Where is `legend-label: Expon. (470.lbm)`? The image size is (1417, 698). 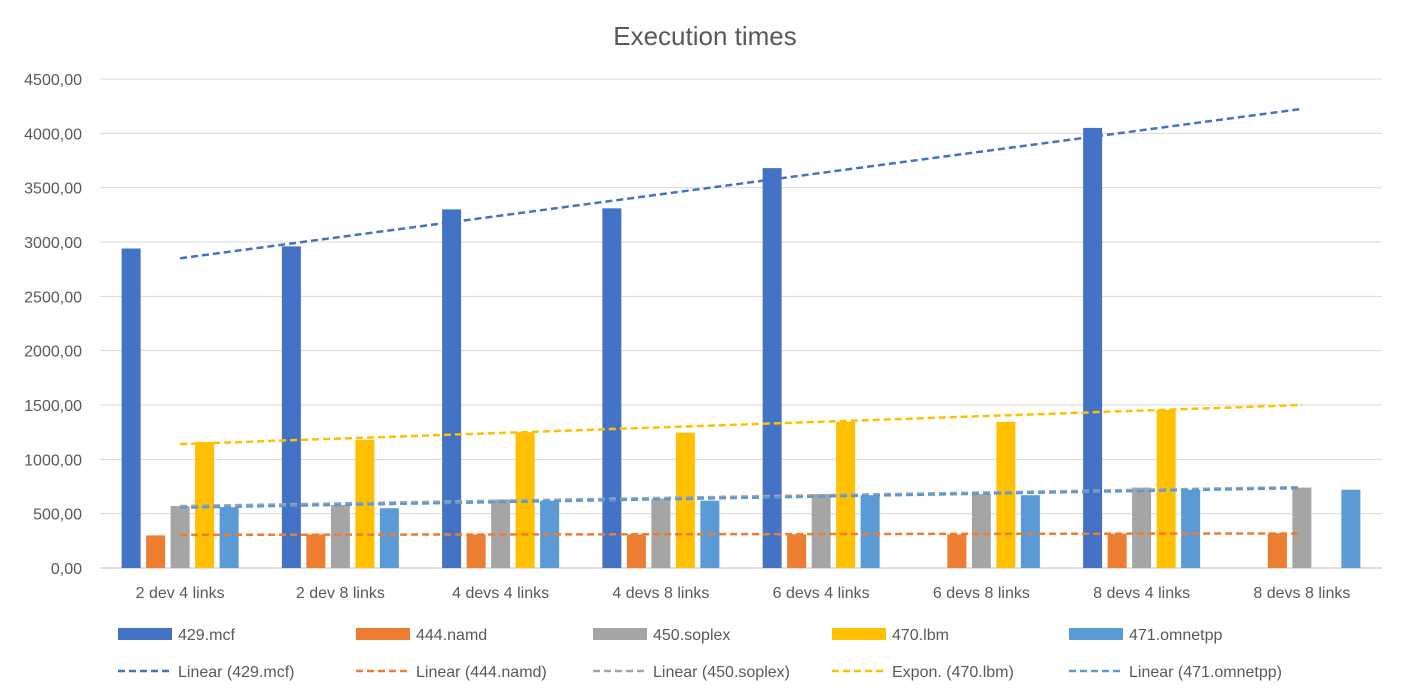 legend-label: Expon. (470.lbm) is located at coordinates (953, 672).